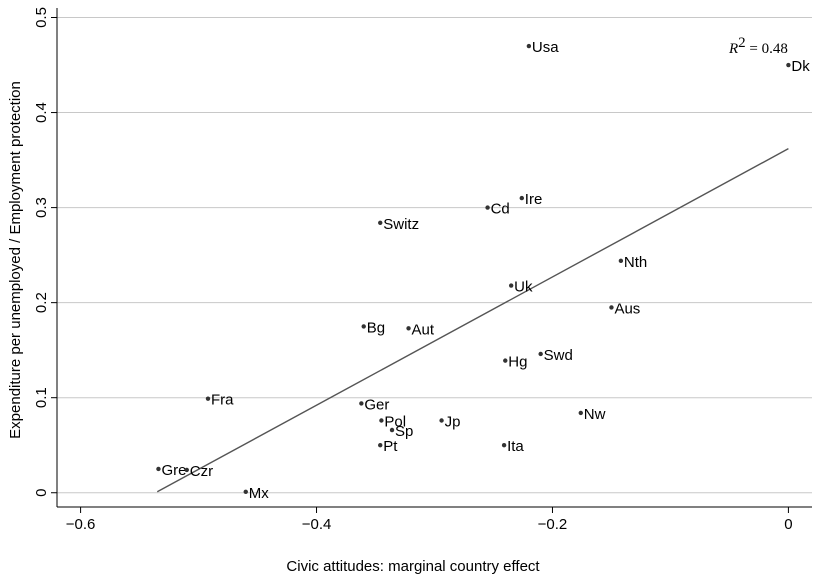 The height and width of the screenshot is (581, 827). Describe the element at coordinates (788, 524) in the screenshot. I see `x-tick-label: 0` at that location.